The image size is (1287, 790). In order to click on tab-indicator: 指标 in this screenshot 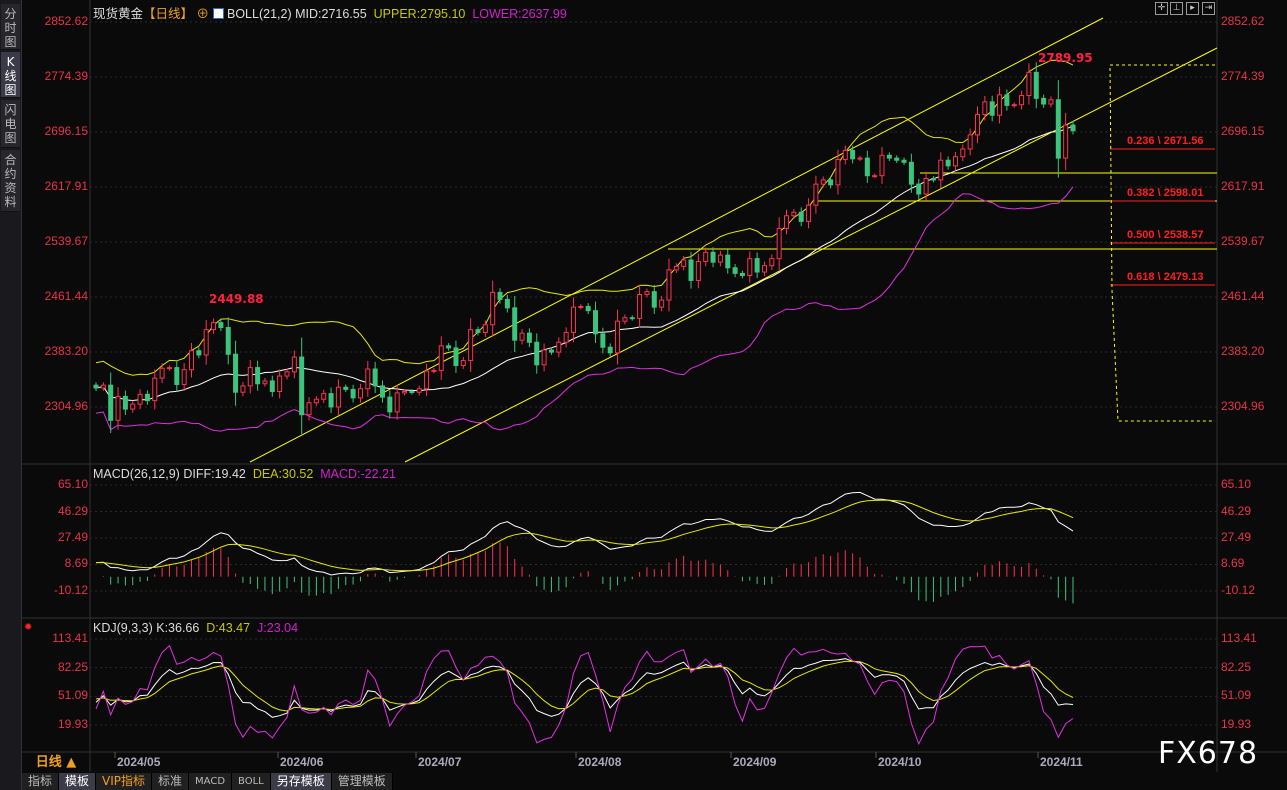, I will do `click(41, 781)`.